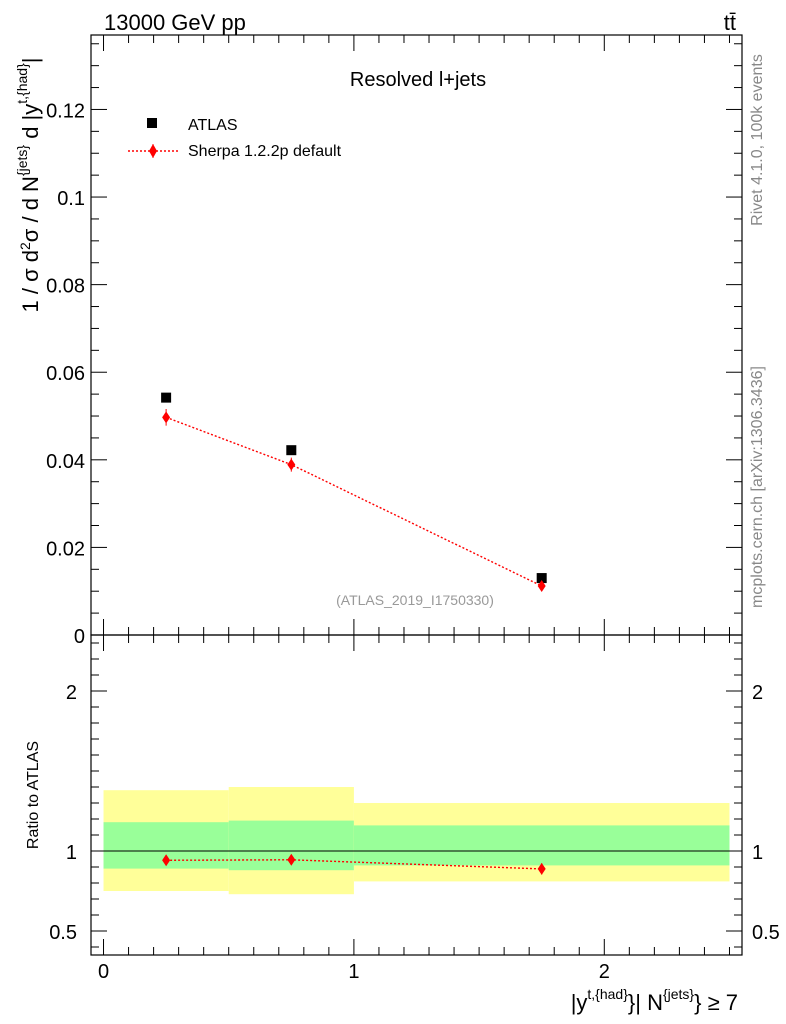 The width and height of the screenshot is (786, 1024). What do you see at coordinates (766, 933) in the screenshot?
I see `ratio-y-tick-label-right: 0.5` at bounding box center [766, 933].